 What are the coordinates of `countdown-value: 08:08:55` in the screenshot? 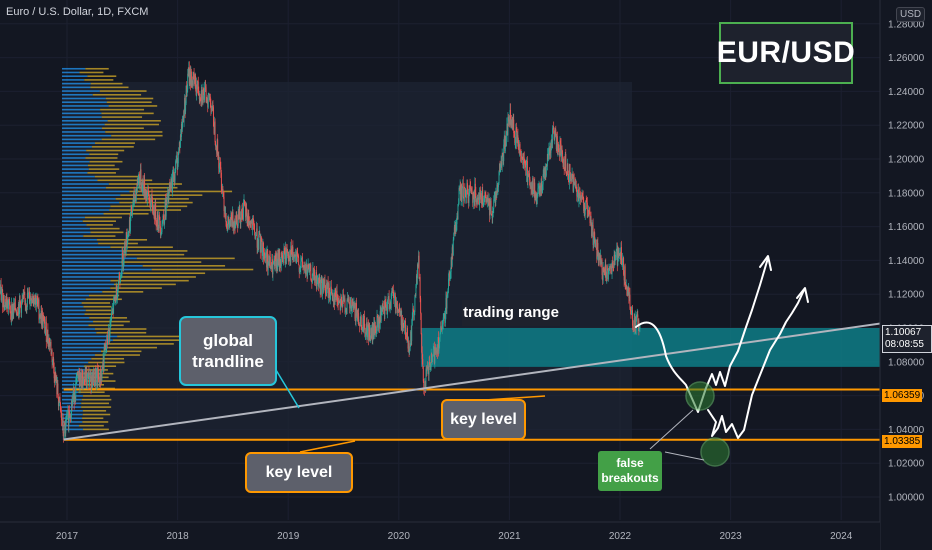 It's located at (904, 344).